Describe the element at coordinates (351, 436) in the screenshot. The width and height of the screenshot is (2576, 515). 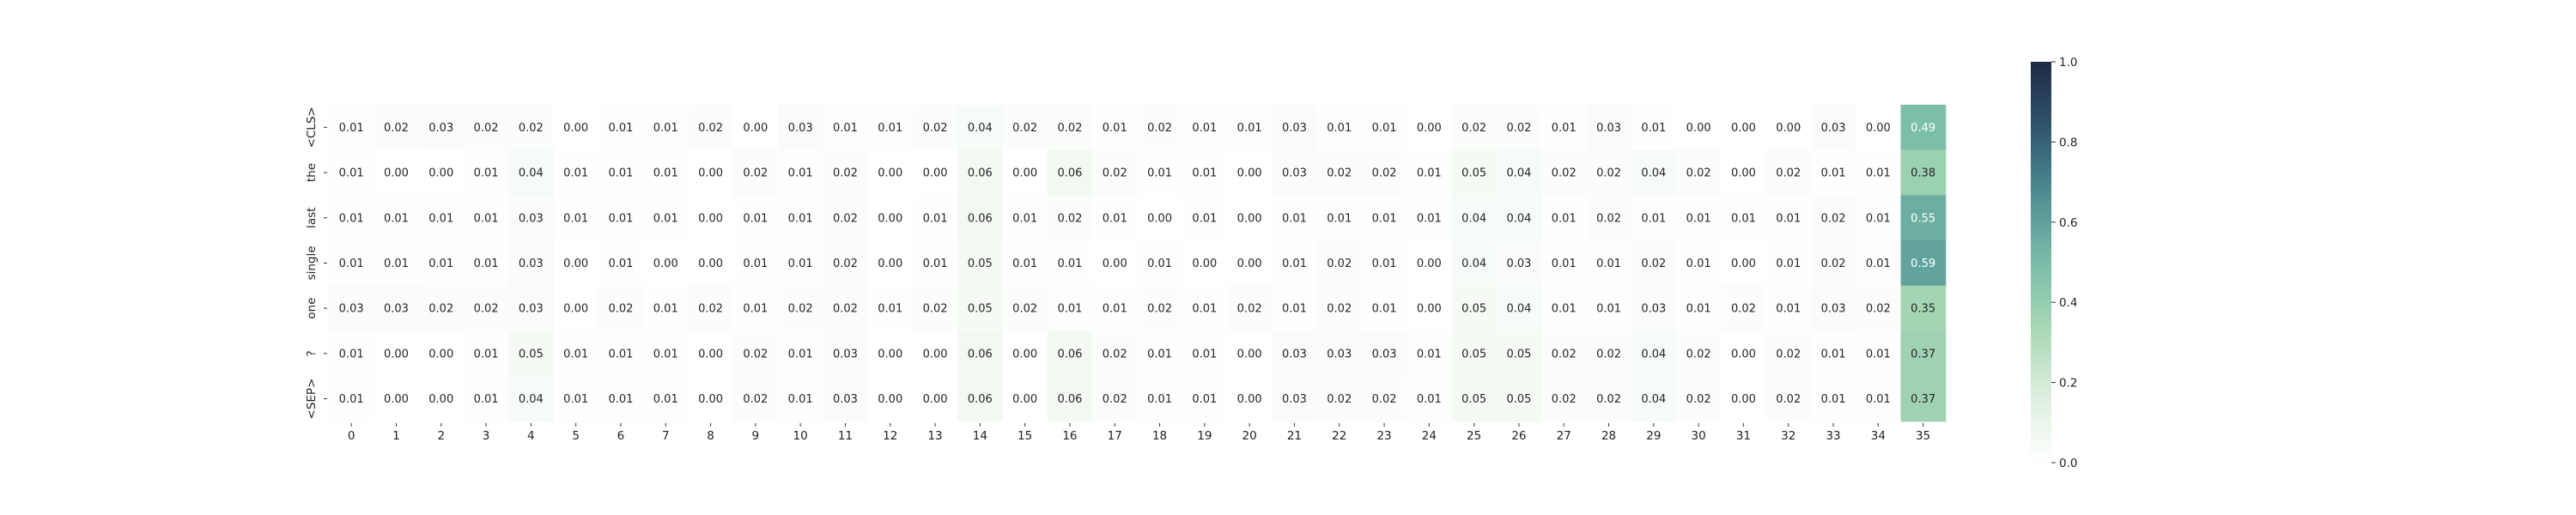
I see `x-tick-label: 0` at that location.